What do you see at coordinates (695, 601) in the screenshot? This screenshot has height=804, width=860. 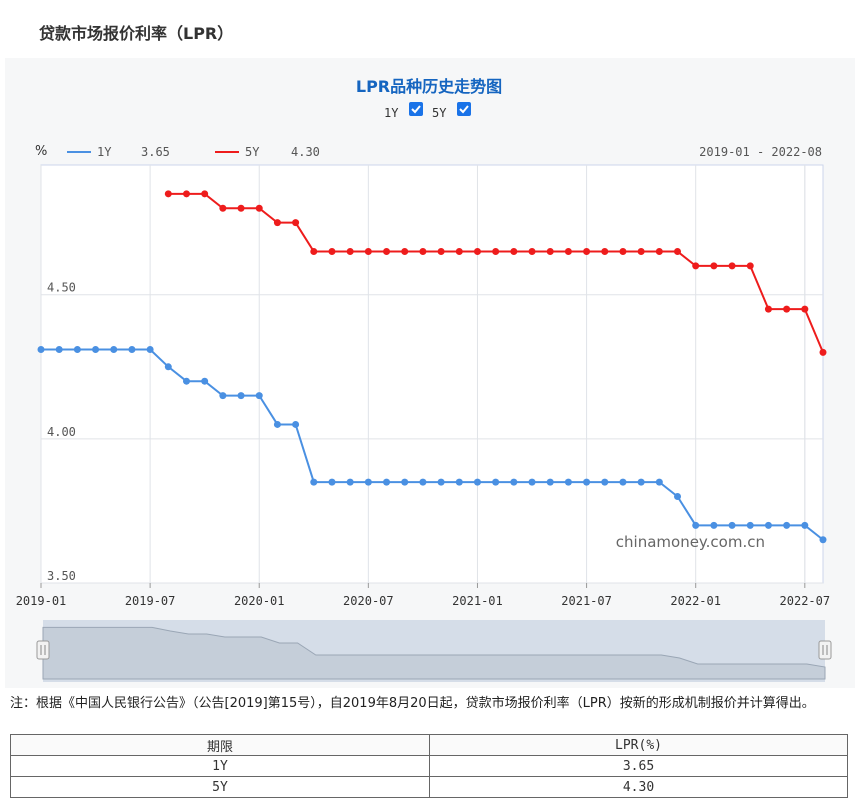 I see `x-tick-label: 2022-01` at bounding box center [695, 601].